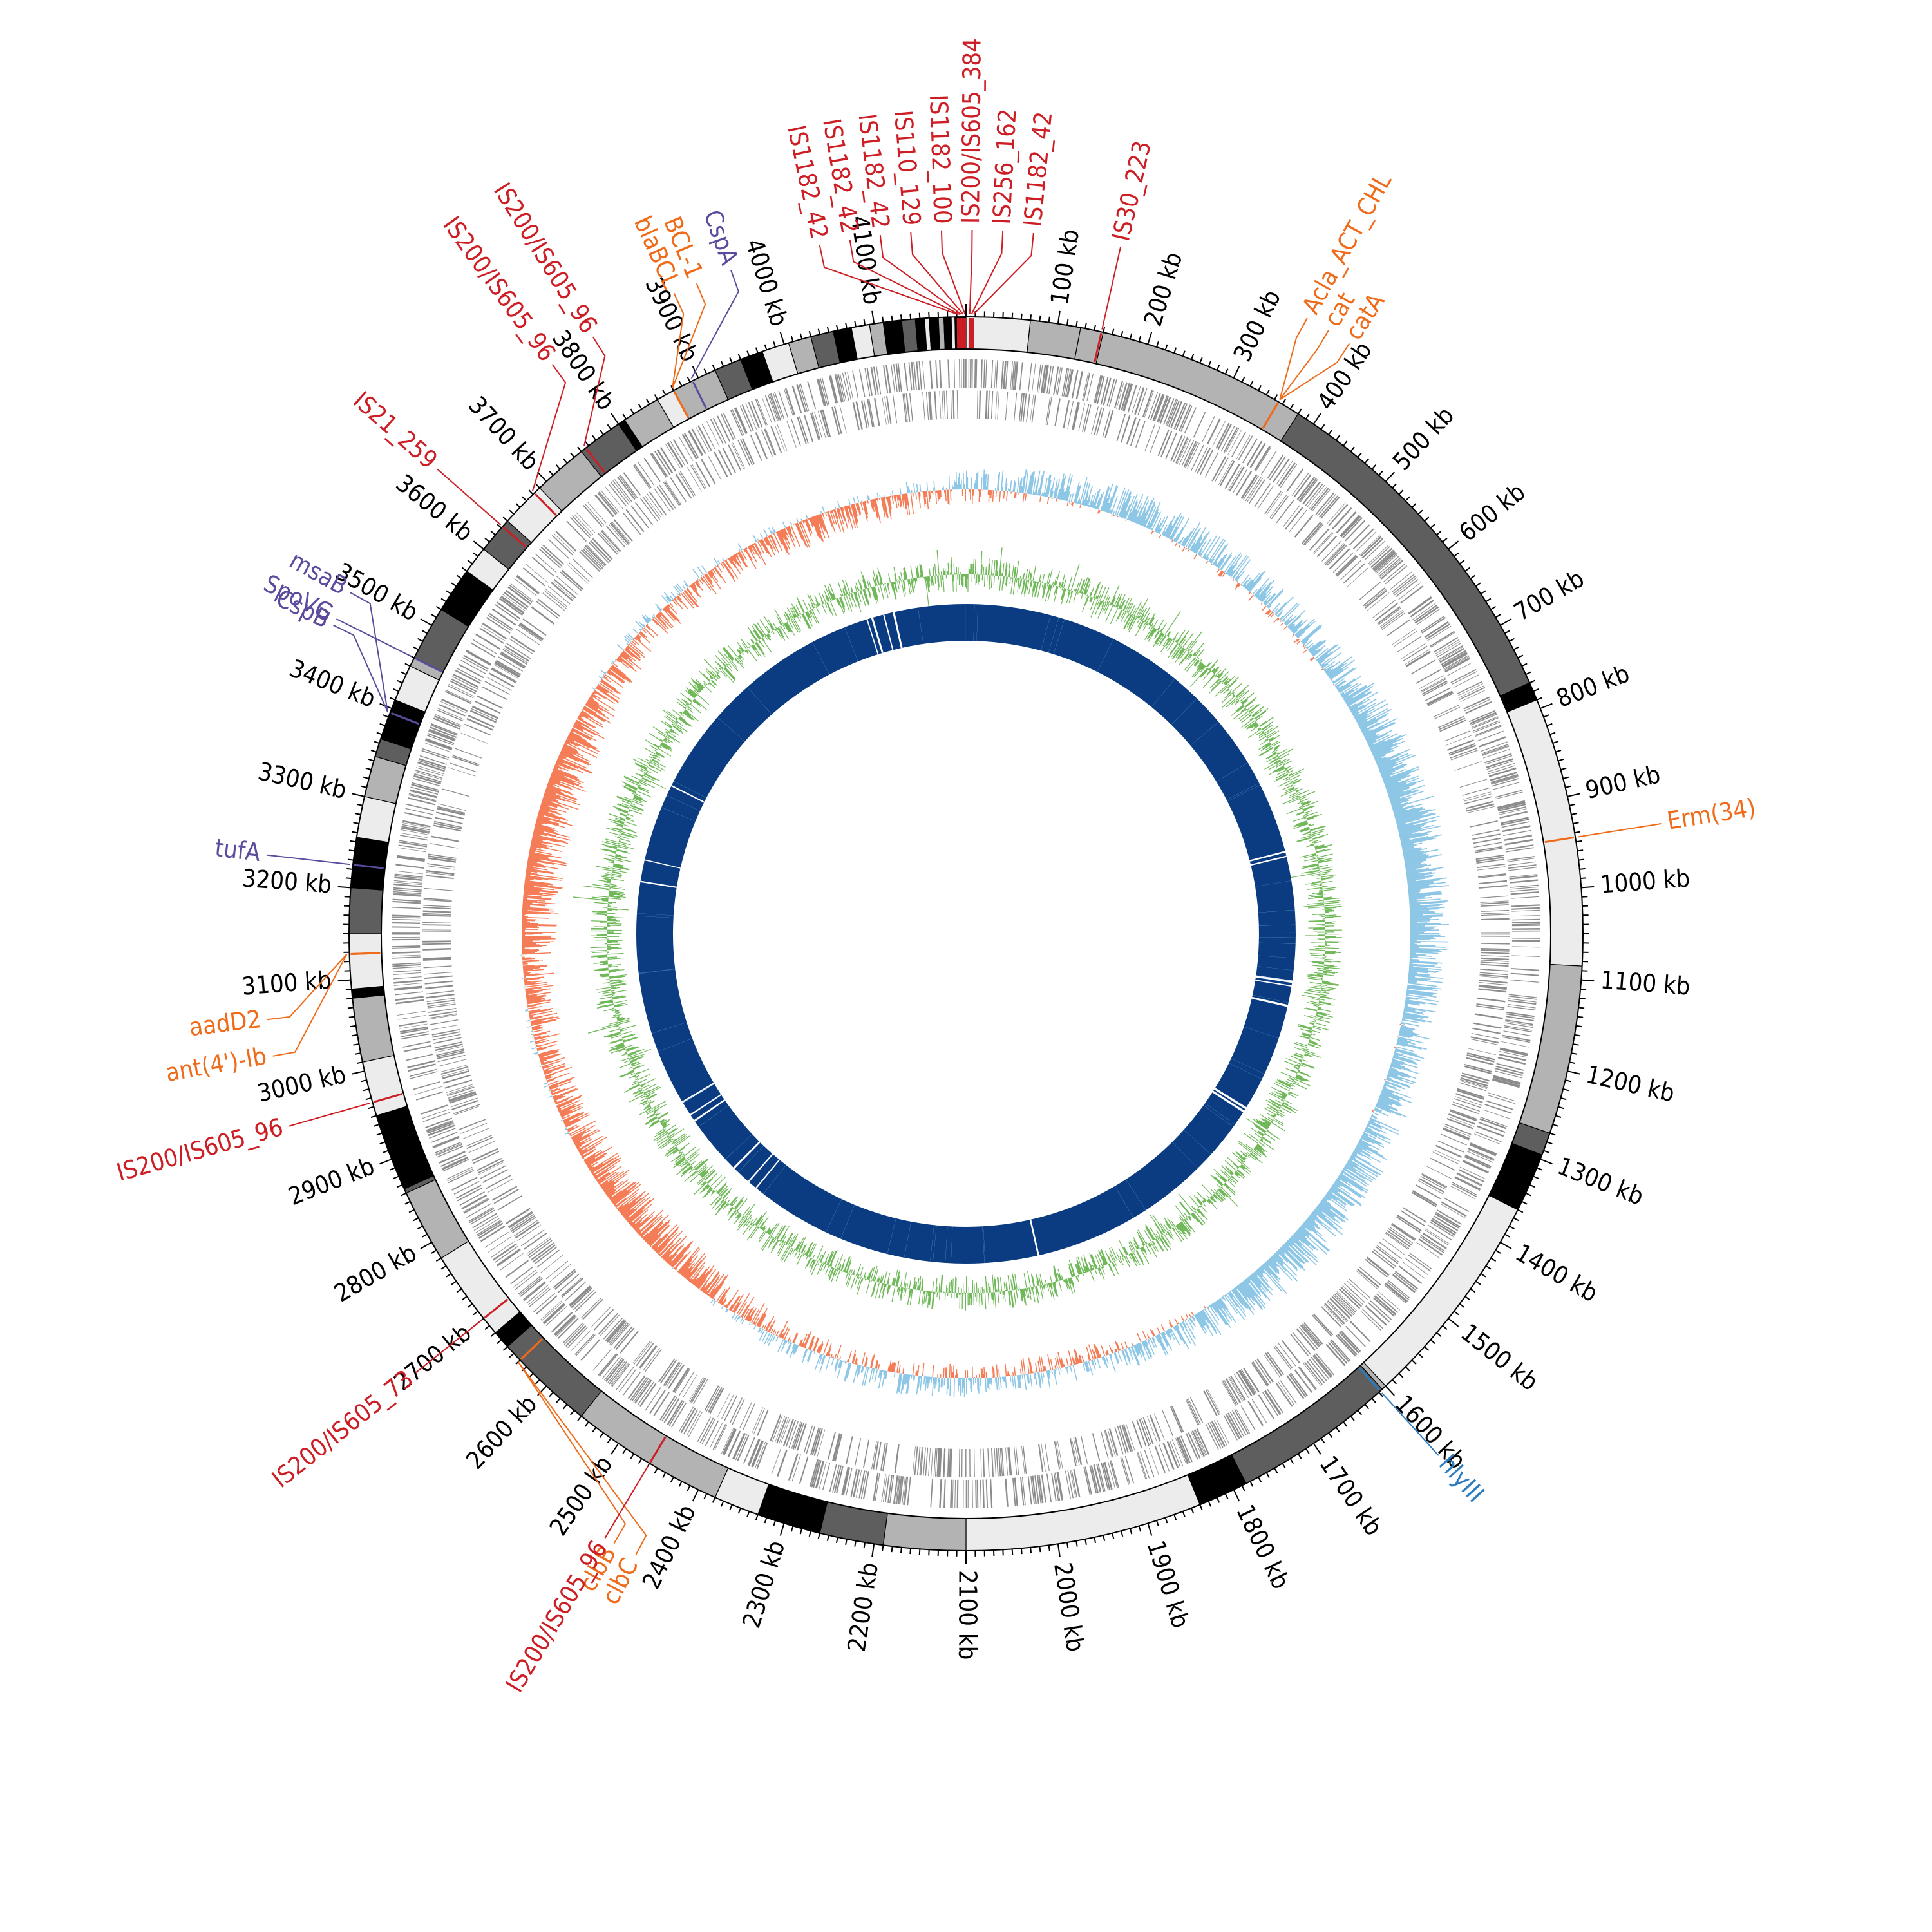  What do you see at coordinates (301, 1084) in the screenshot?
I see `tick-label: 3000 kb` at bounding box center [301, 1084].